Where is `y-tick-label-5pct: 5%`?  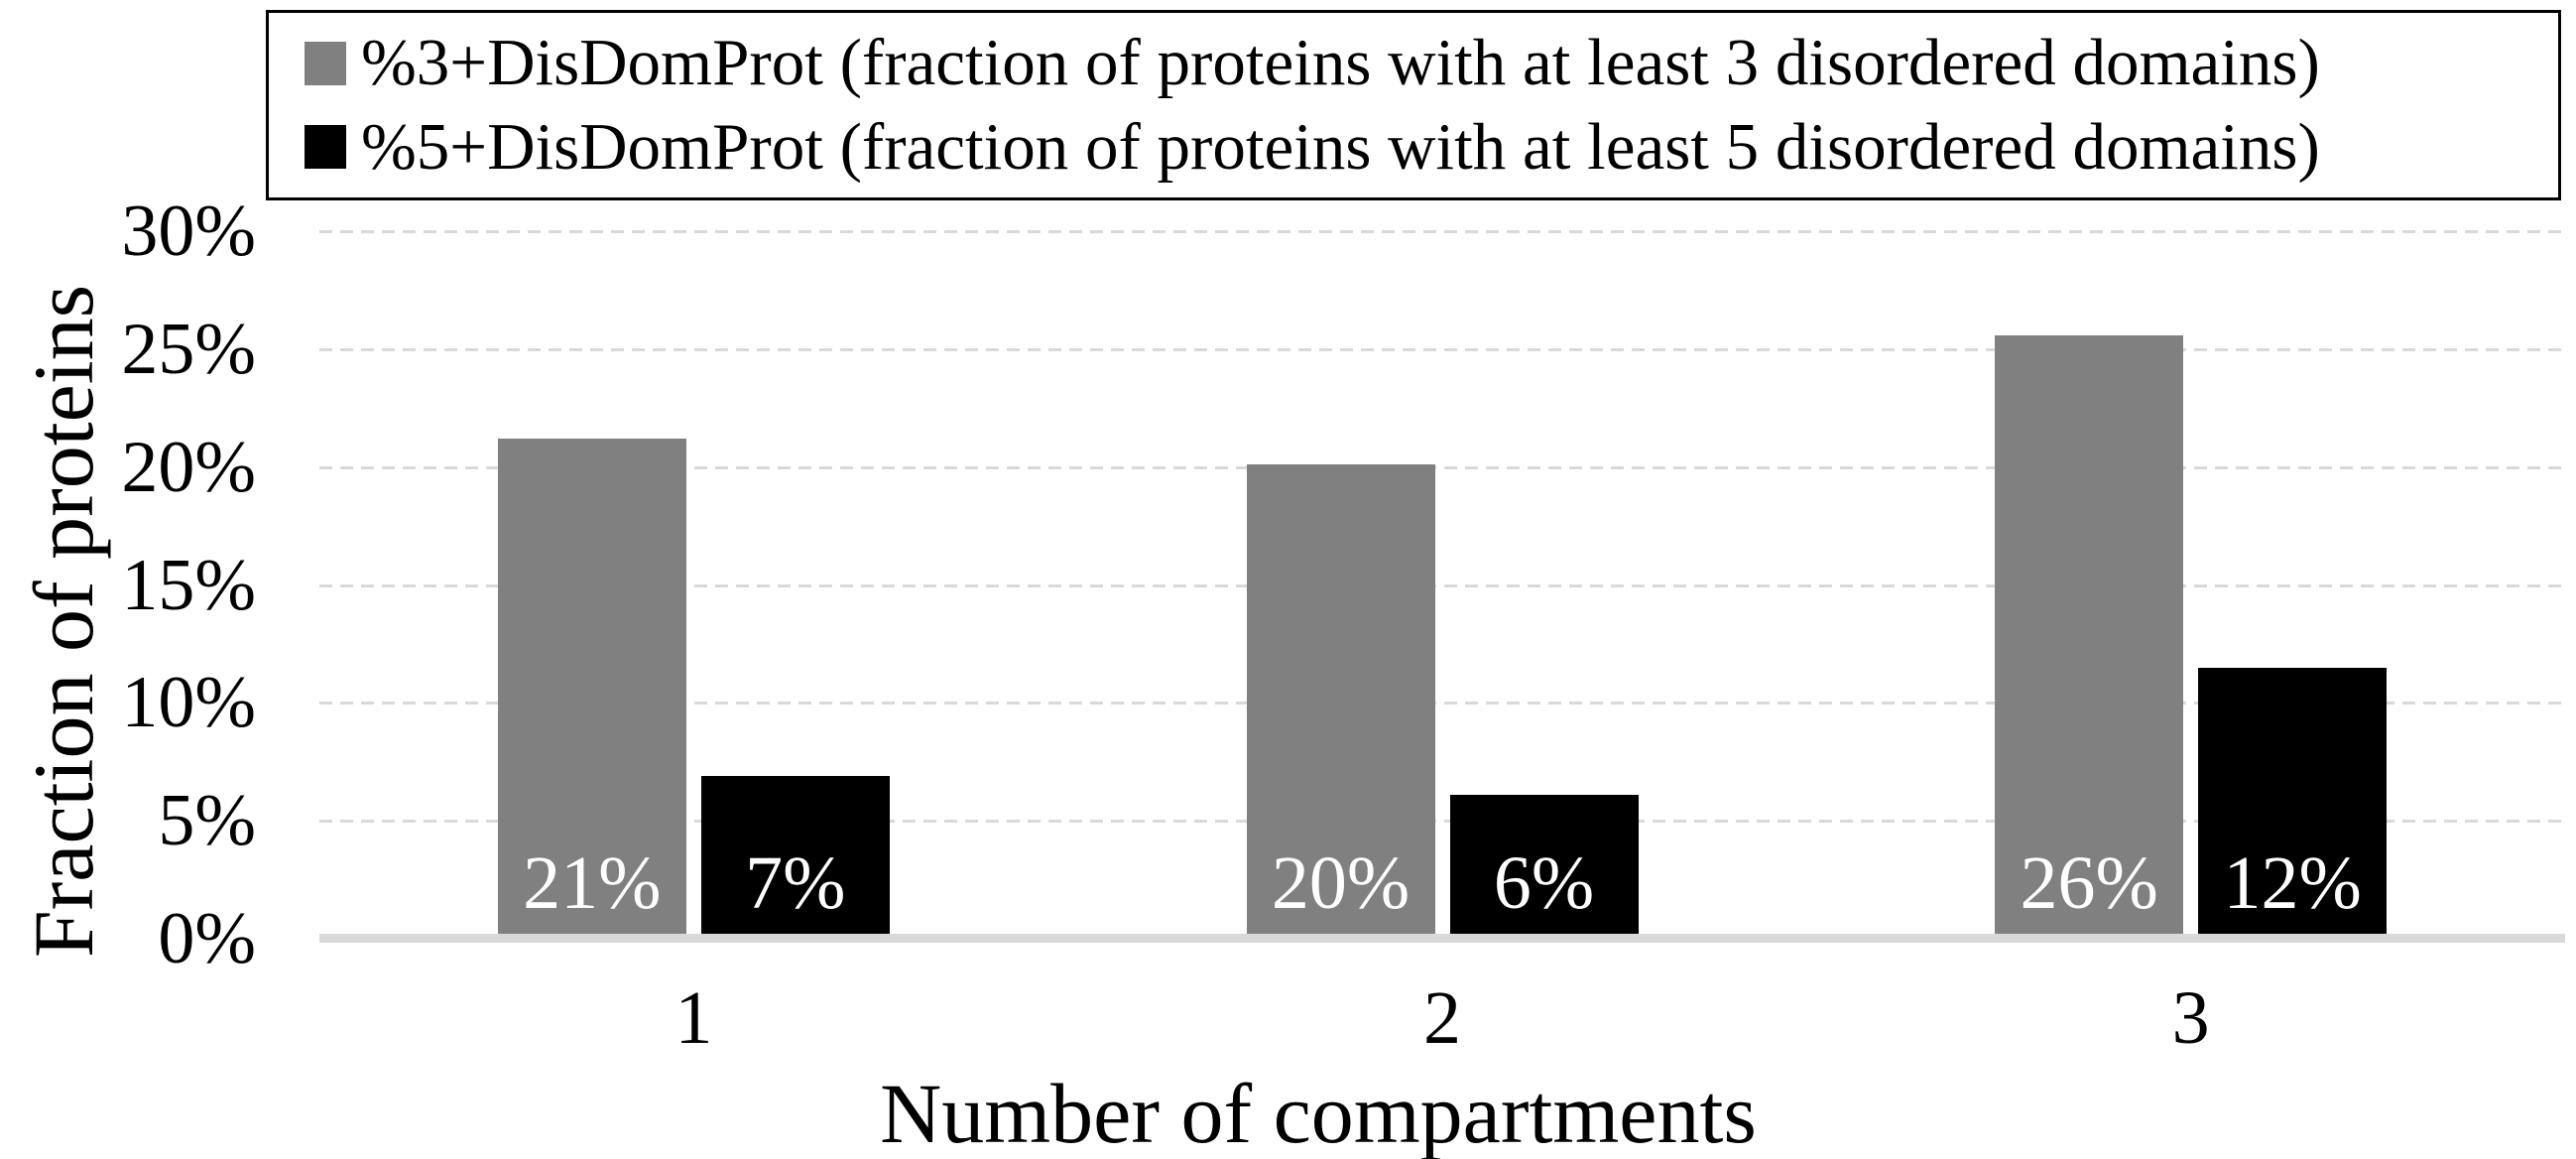
y-tick-label-5pct: 5% is located at coordinates (207, 820).